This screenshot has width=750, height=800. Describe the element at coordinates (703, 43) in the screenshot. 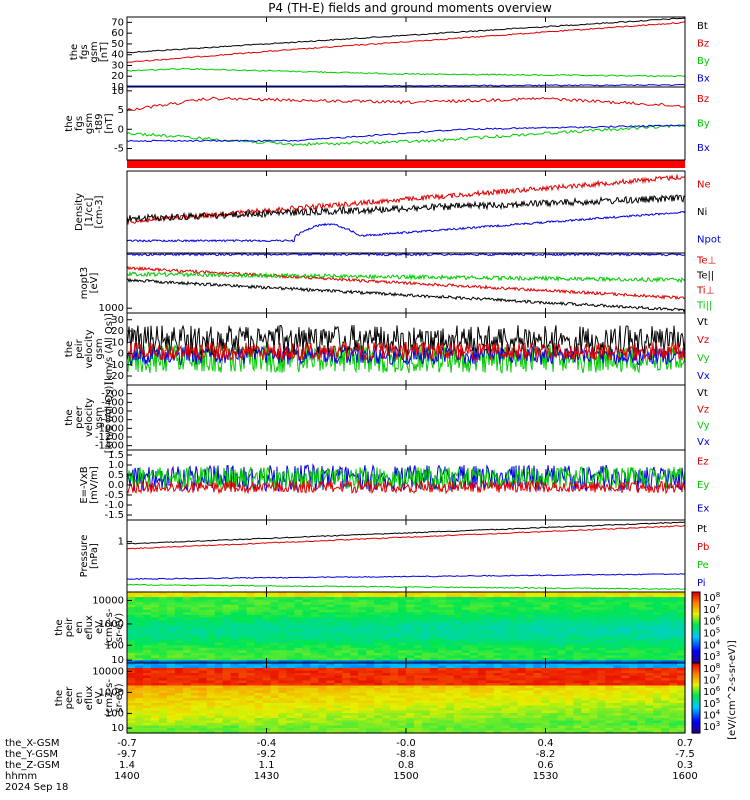

I see `legend-Bz: Bz` at that location.